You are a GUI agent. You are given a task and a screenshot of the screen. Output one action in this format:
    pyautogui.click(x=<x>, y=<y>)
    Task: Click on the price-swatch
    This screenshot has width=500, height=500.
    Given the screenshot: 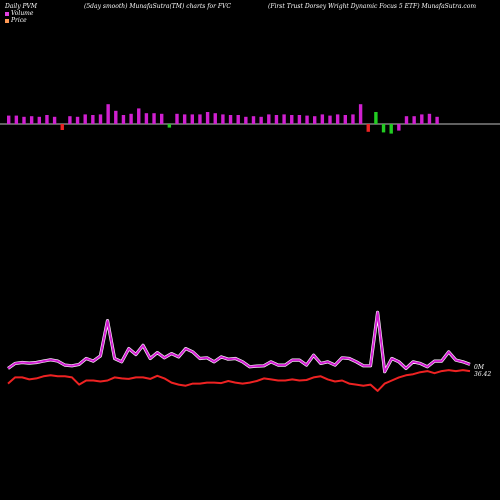 What is the action you would take?
    pyautogui.click(x=7, y=20)
    